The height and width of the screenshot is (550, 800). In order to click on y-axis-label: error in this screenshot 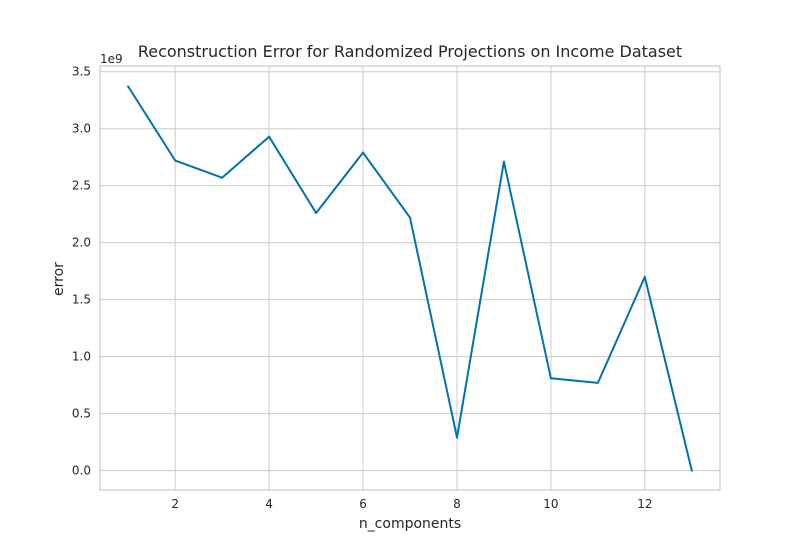, I will do `click(59, 279)`.